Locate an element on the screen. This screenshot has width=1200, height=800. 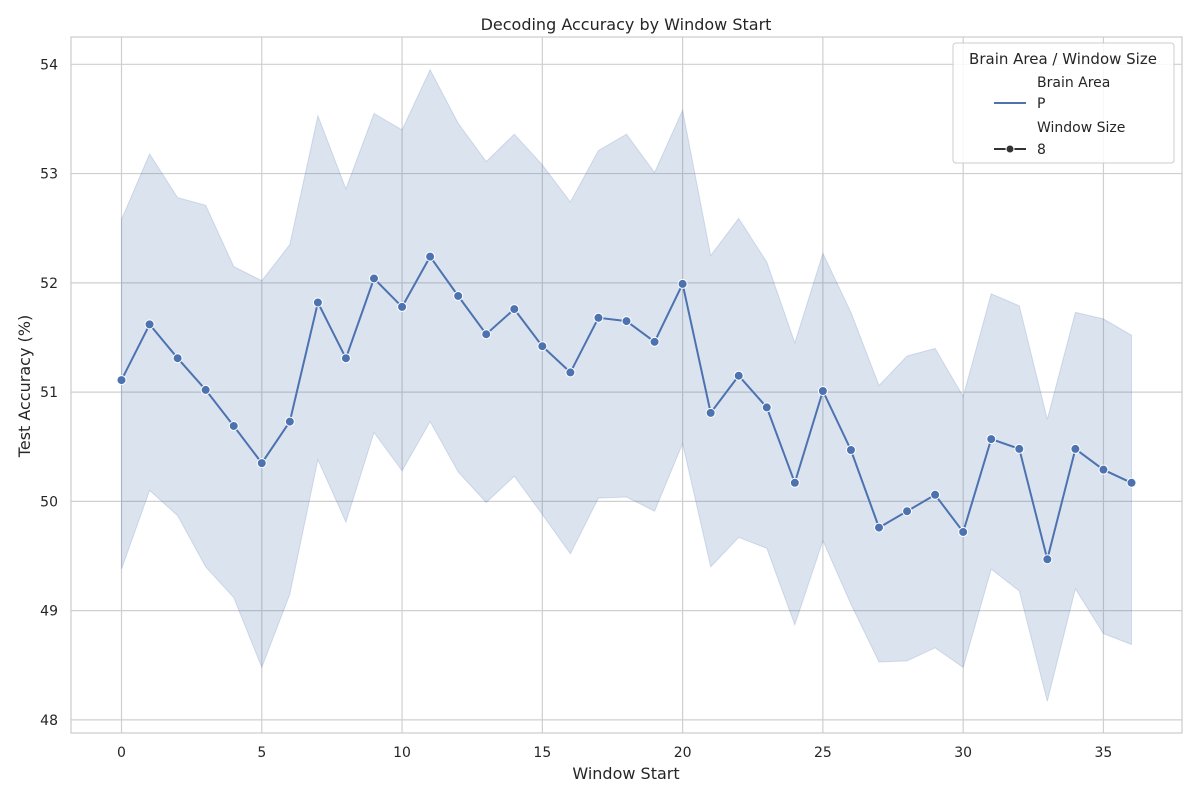
y-tick-label: 49 is located at coordinates (49, 612).